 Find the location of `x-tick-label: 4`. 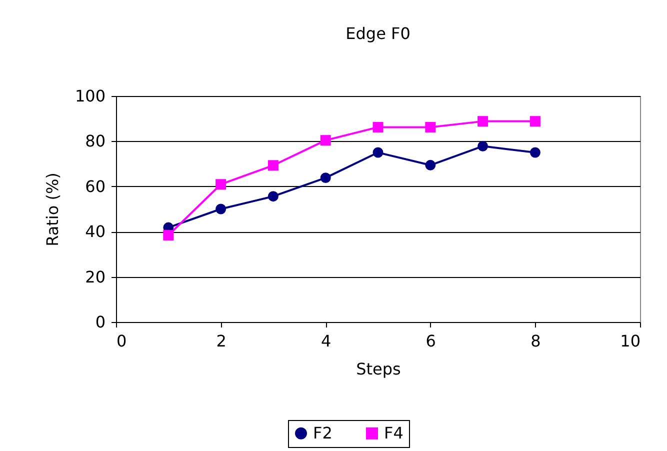

x-tick-label: 4 is located at coordinates (326, 341).